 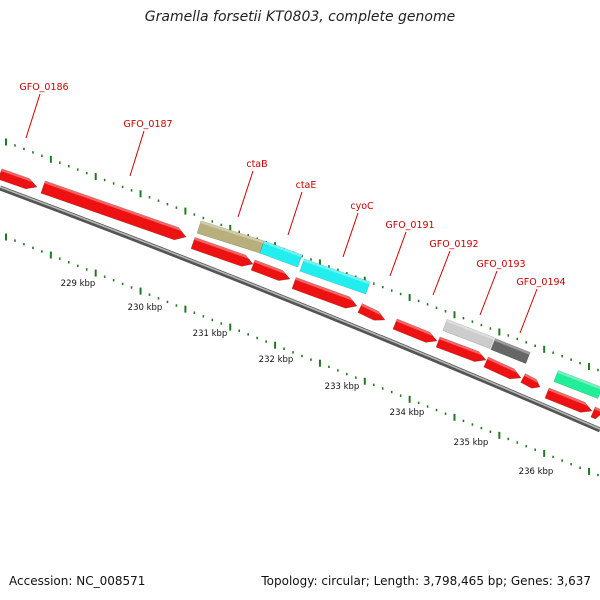 I want to click on gene-label: GFO_0192, so click(x=453, y=244).